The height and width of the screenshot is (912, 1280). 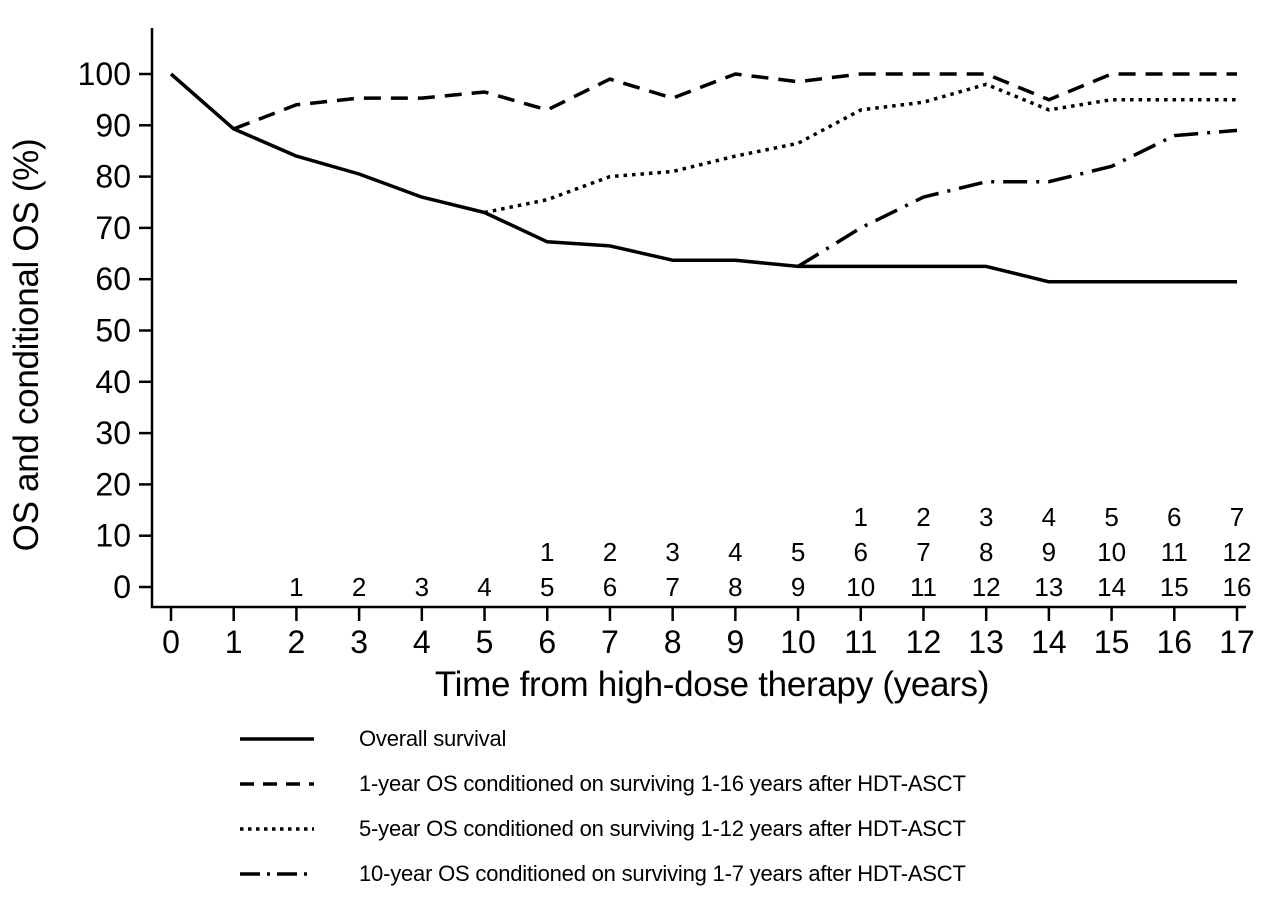 What do you see at coordinates (923, 552) in the screenshot?
I see `risk-count-os-5yr-conditional: 7` at bounding box center [923, 552].